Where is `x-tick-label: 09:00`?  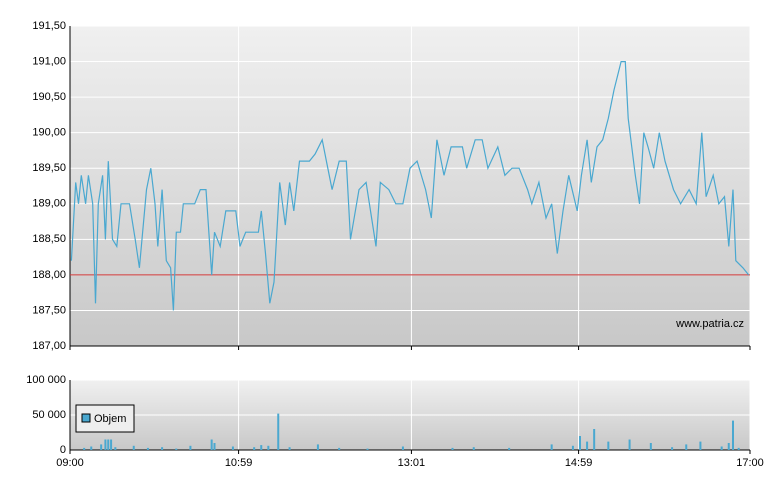 x-tick-label: 09:00 is located at coordinates (70, 463).